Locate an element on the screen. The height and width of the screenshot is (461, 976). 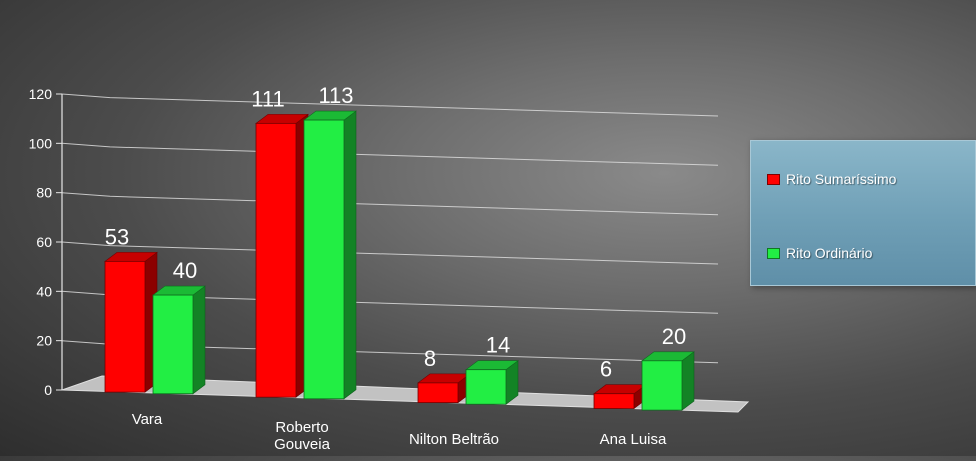
y-tick-label-1: 20 is located at coordinates (44, 341).